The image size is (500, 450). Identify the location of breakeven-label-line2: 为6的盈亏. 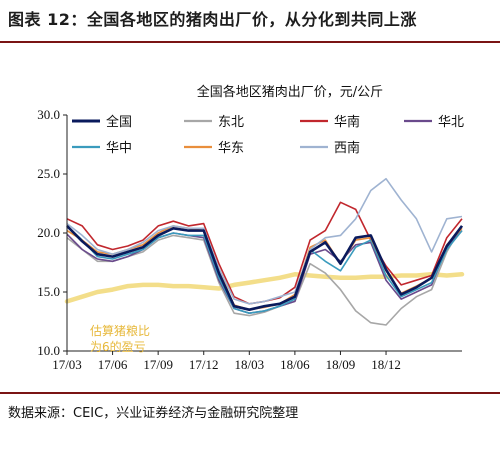
(118, 346).